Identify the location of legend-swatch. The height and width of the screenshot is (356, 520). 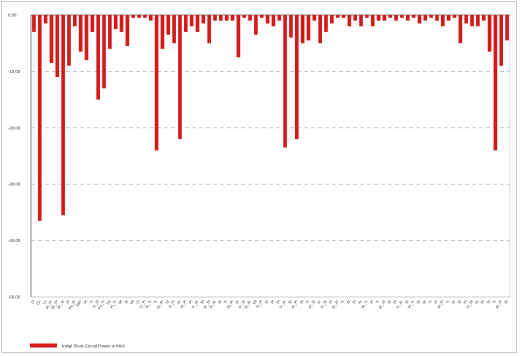
(43, 345).